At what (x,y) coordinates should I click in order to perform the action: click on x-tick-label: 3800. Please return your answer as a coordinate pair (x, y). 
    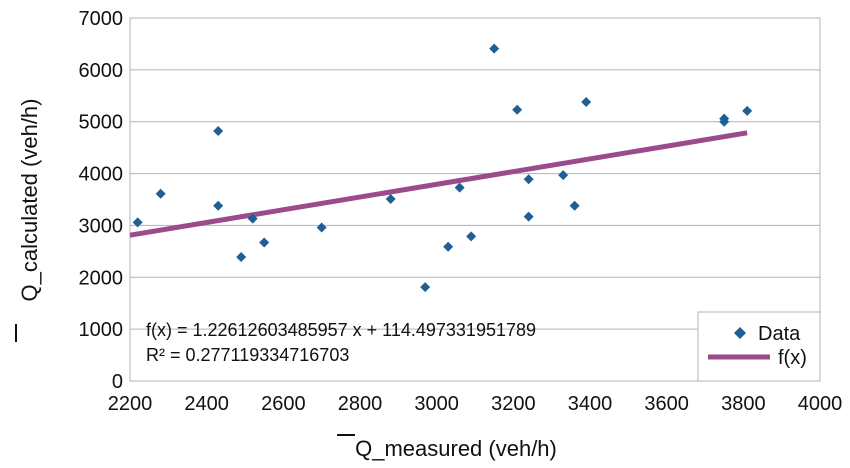
    Looking at the image, I should click on (743, 404).